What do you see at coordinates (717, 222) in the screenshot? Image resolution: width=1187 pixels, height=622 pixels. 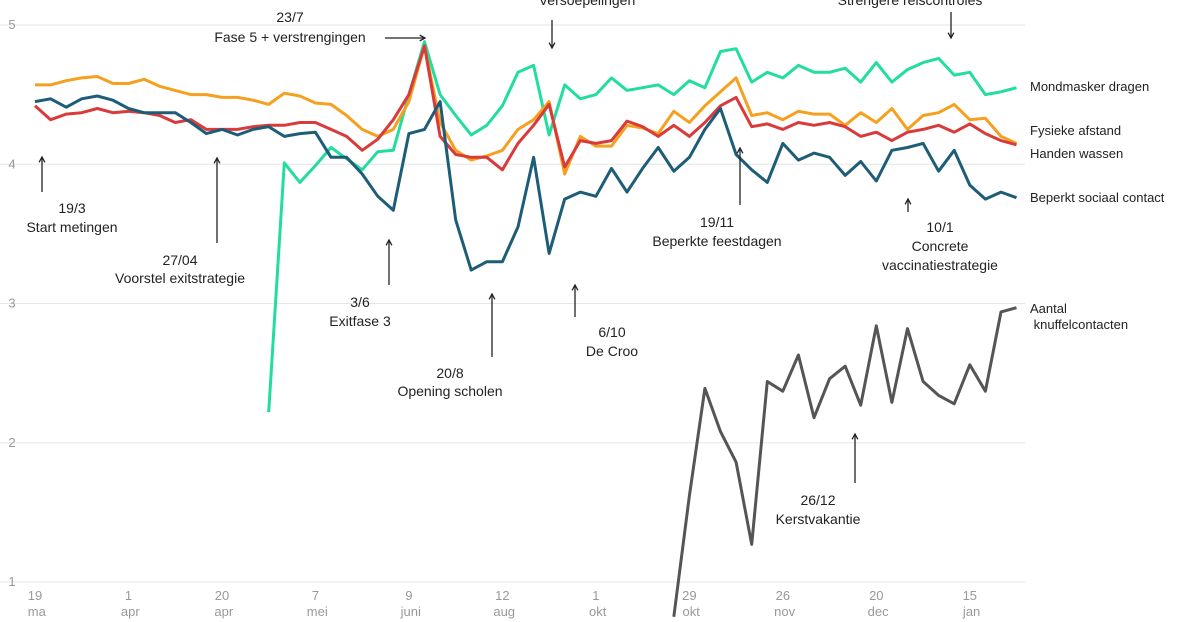 I see `annotation: 19/11` at bounding box center [717, 222].